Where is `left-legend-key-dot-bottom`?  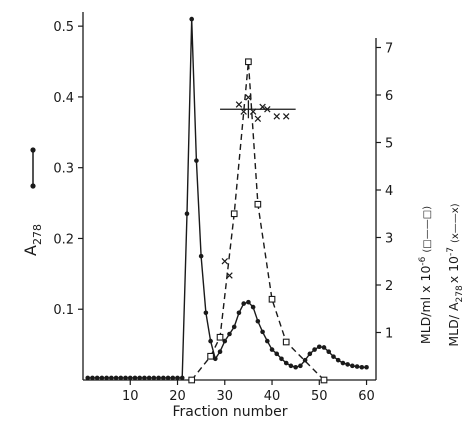 left-legend-key-dot-bottom is located at coordinates (33, 186).